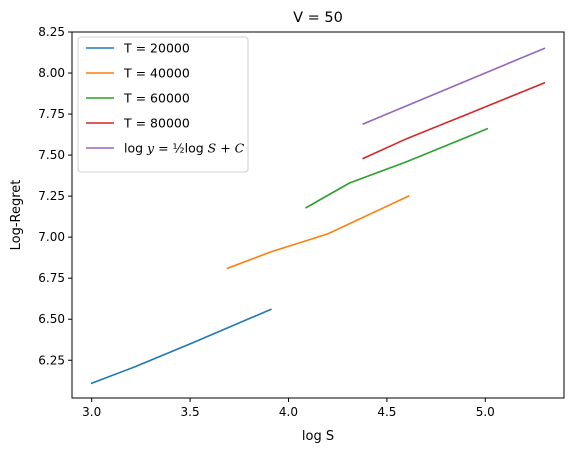  Describe the element at coordinates (51, 73) in the screenshot. I see `y-tick-label: 8.00` at that location.